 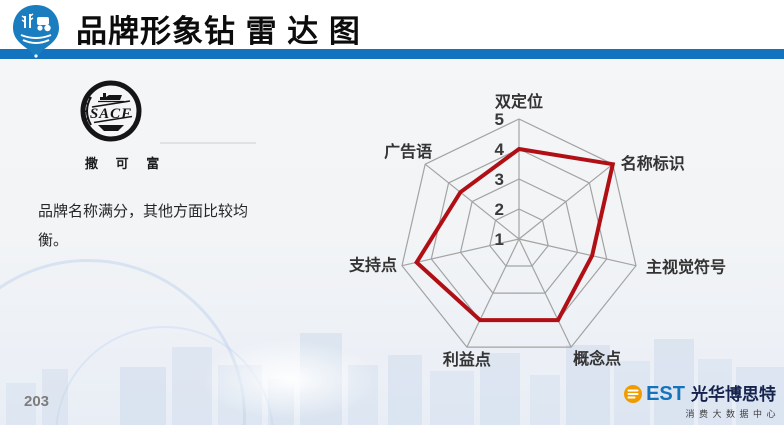 I want to click on divider-line, so click(x=208, y=143).